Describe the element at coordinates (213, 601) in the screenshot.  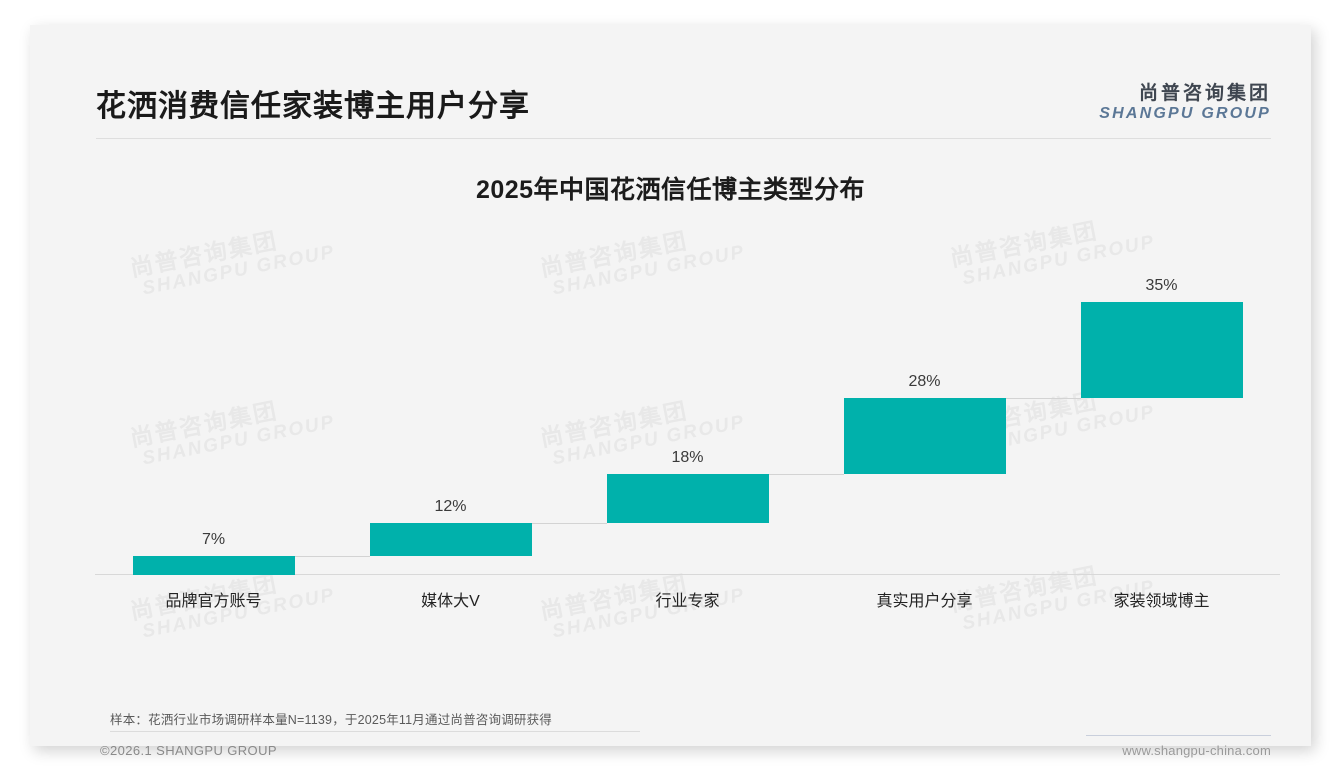
I see `category-label: 品牌官方账号` at that location.